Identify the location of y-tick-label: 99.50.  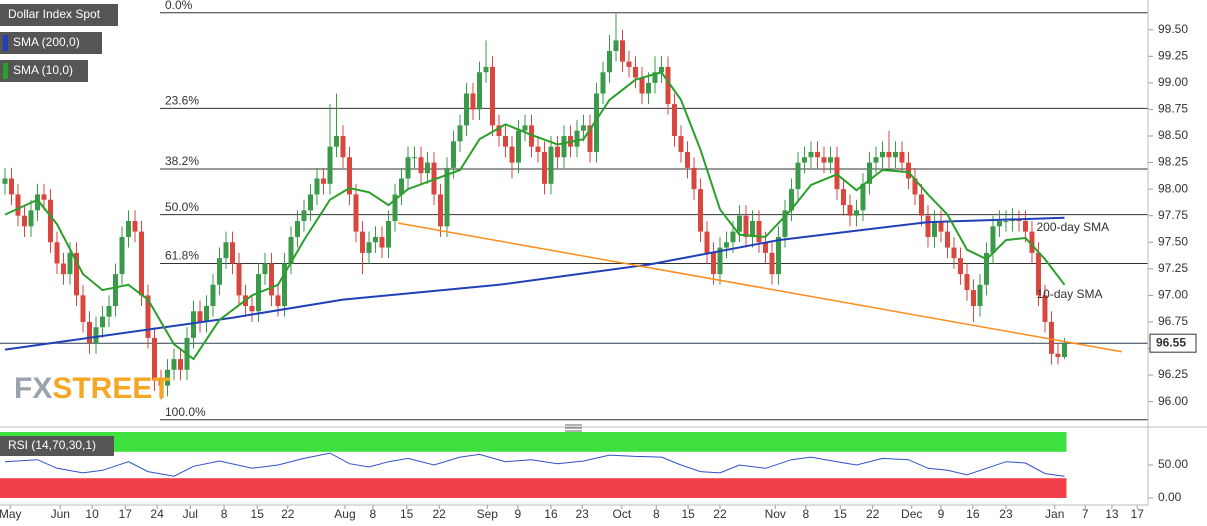
(1173, 29).